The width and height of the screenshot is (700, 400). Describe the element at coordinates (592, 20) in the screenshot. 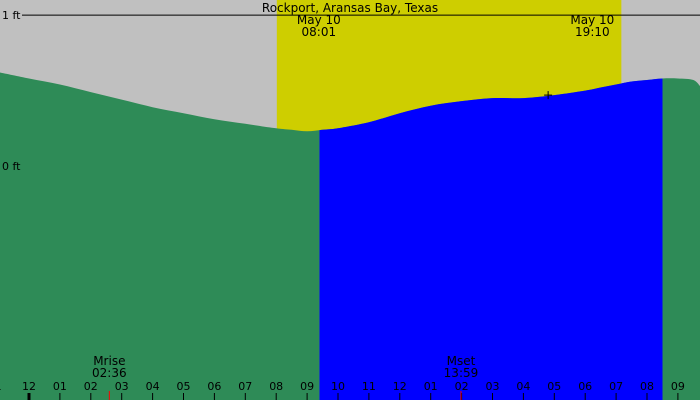

I see `sunset-date: May 10` at that location.